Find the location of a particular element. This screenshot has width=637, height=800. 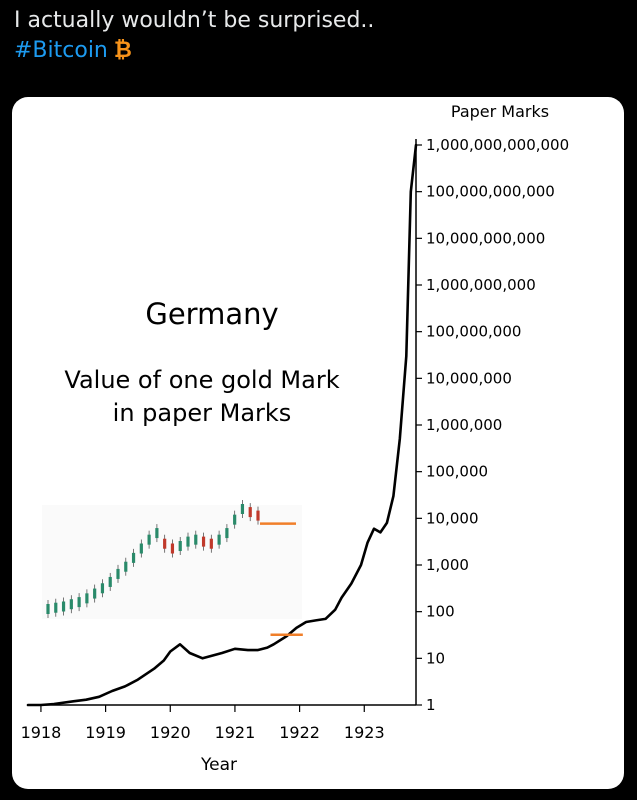

chart-subtitle-line: in paper Marks is located at coordinates (202, 413).